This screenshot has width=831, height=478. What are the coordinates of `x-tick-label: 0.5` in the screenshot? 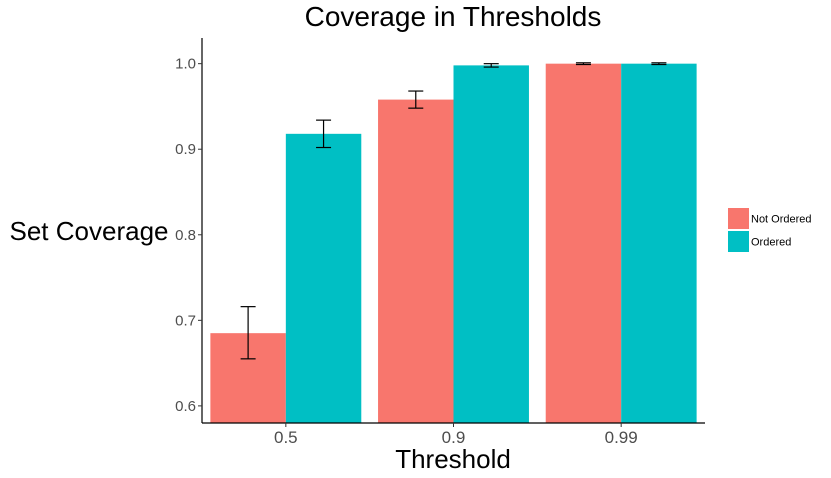 It's located at (286, 437).